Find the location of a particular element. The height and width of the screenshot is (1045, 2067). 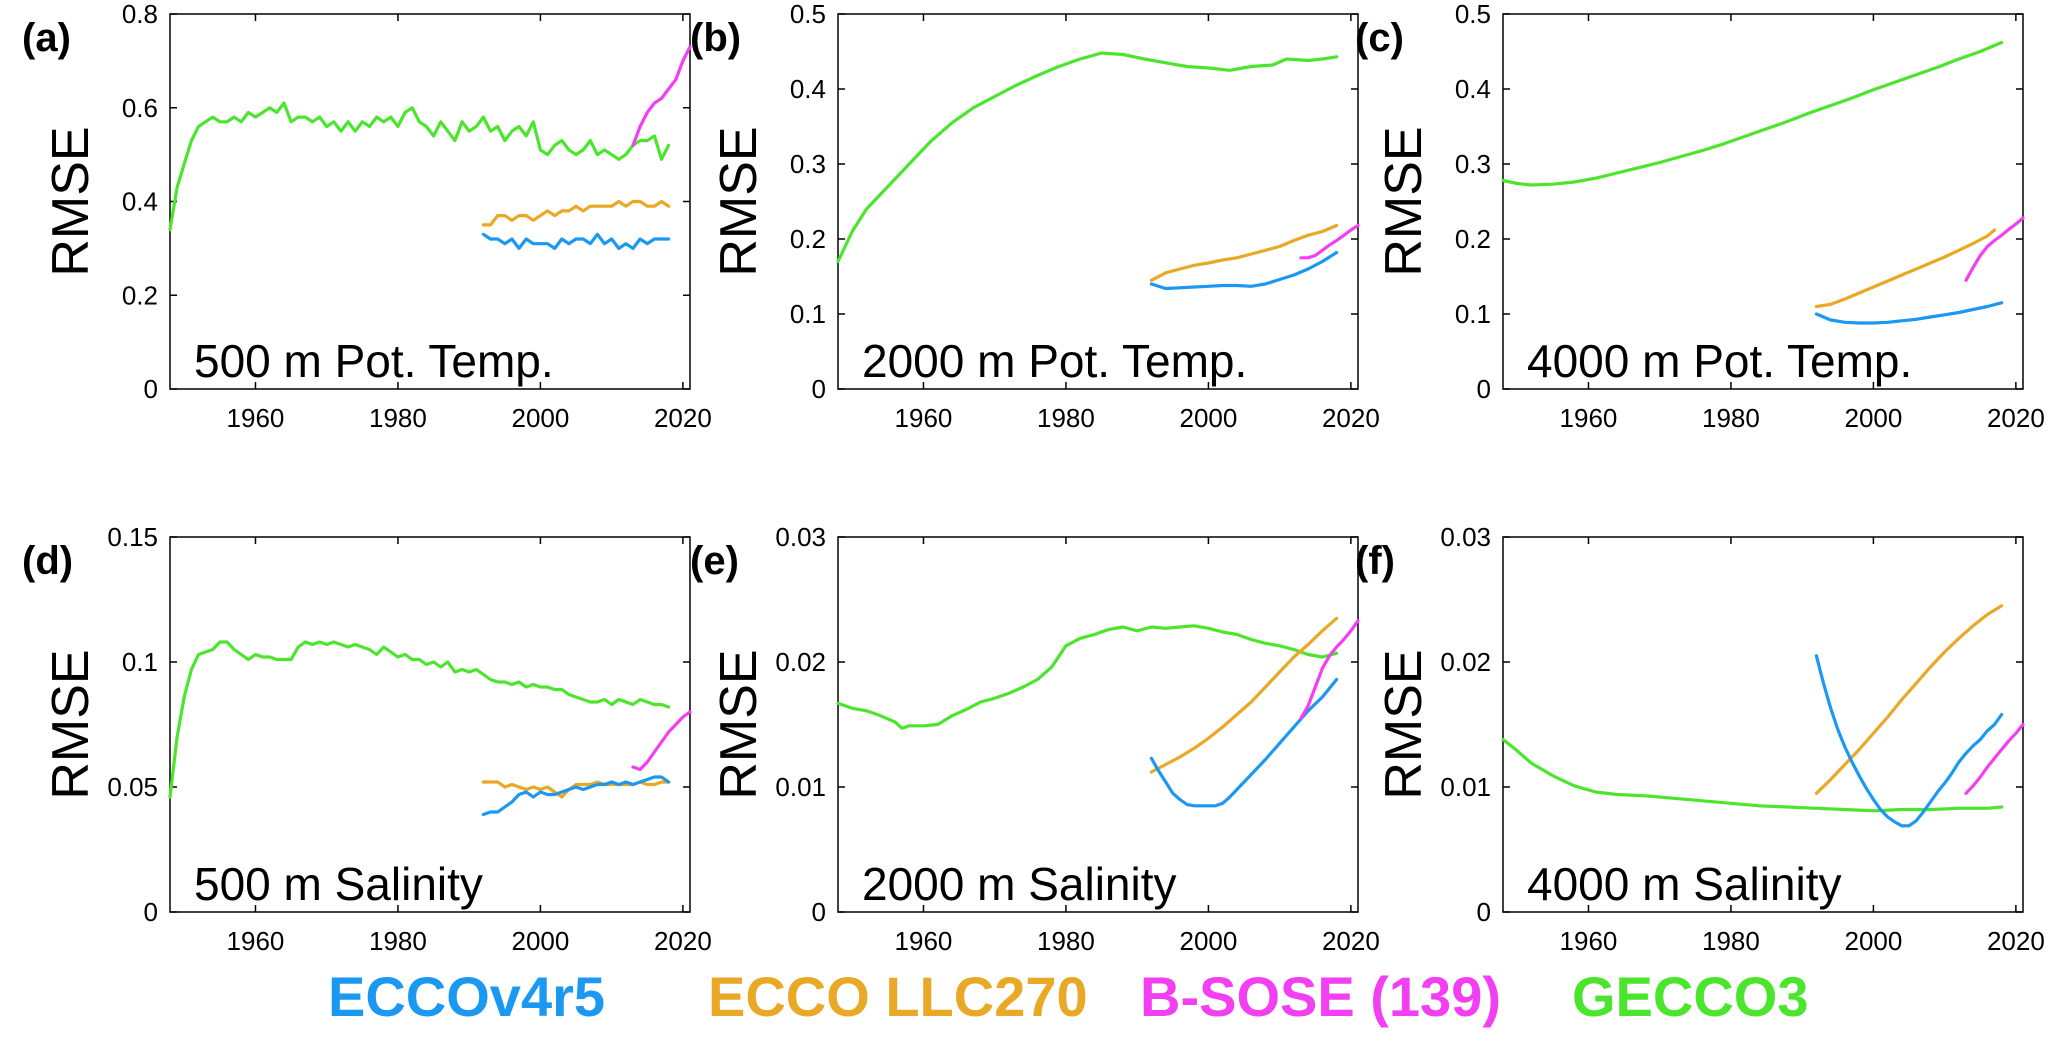

panel-label: (a) is located at coordinates (46, 38).